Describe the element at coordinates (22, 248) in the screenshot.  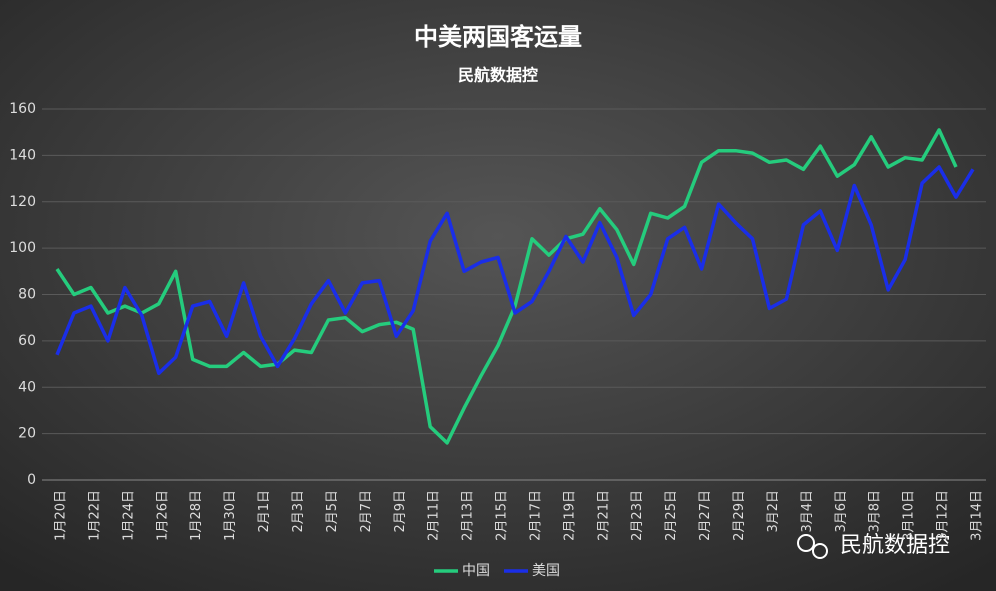
I see `y-tick-label: 100` at that location.